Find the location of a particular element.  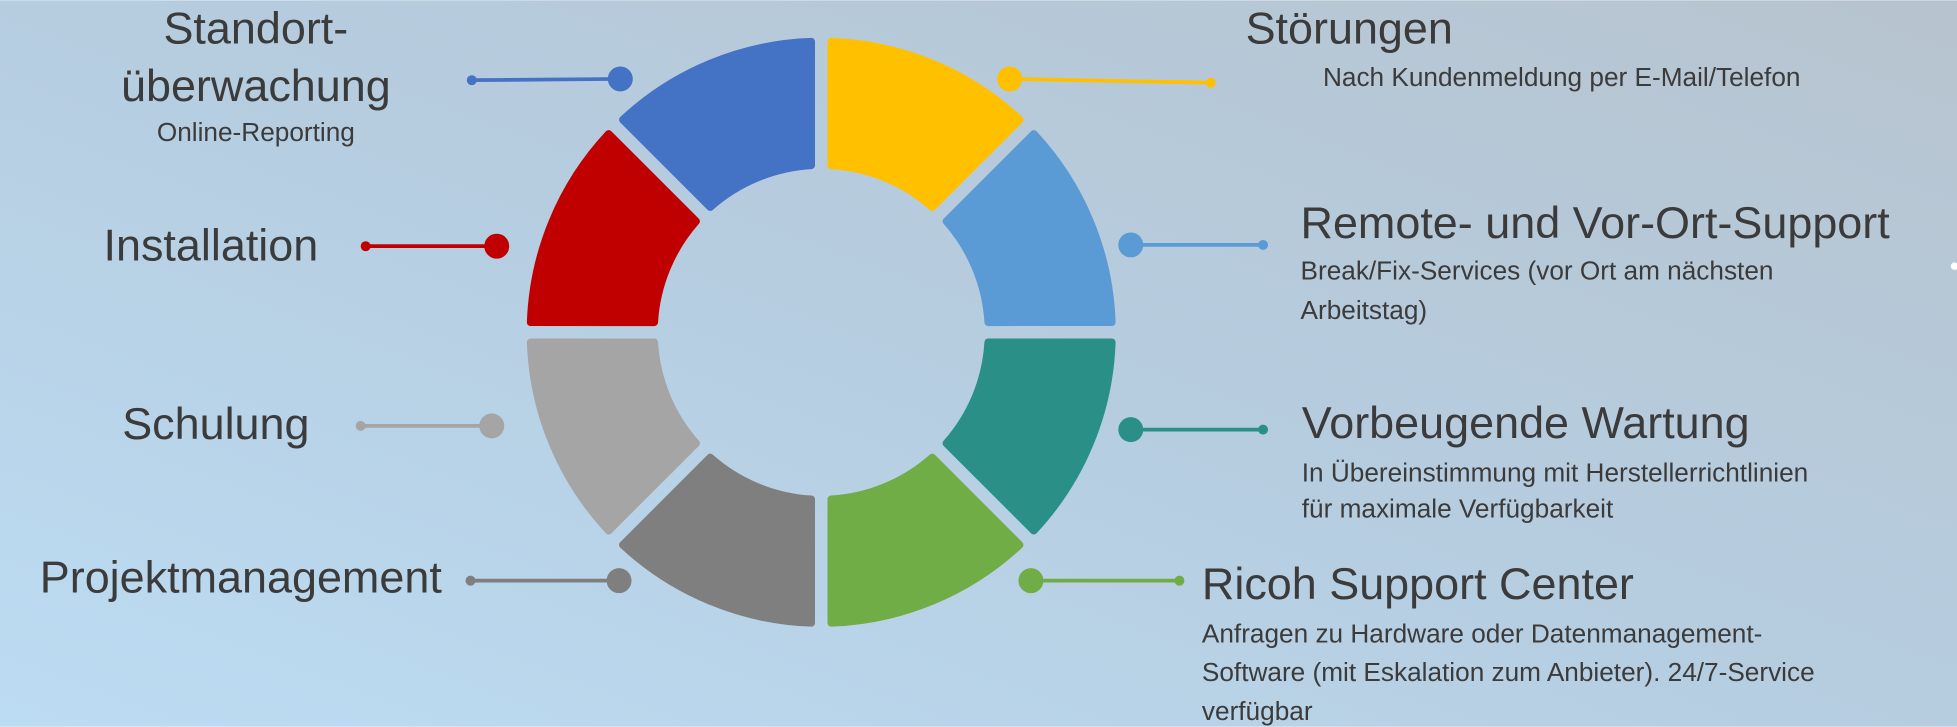

edge-dot is located at coordinates (1953, 266).